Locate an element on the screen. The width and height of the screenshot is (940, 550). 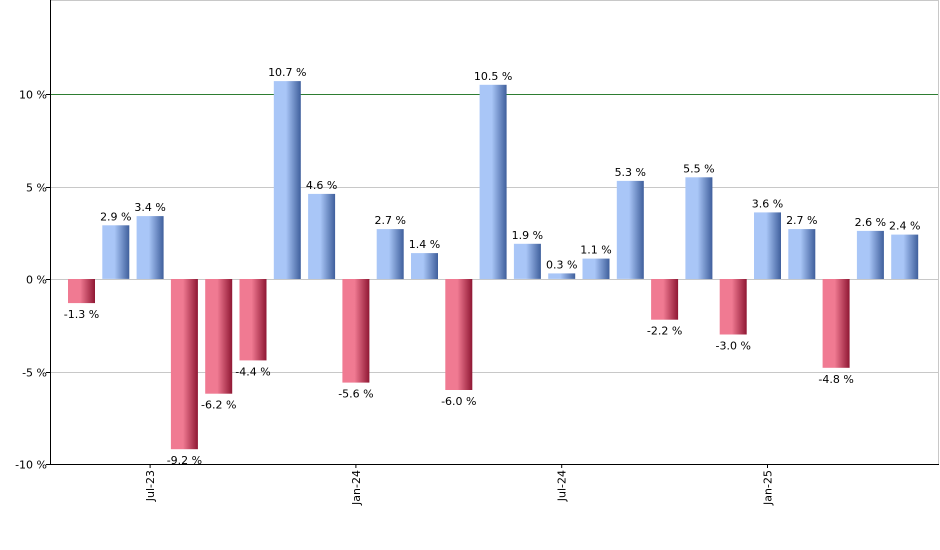
data-label: 1.4 % is located at coordinates (424, 244).